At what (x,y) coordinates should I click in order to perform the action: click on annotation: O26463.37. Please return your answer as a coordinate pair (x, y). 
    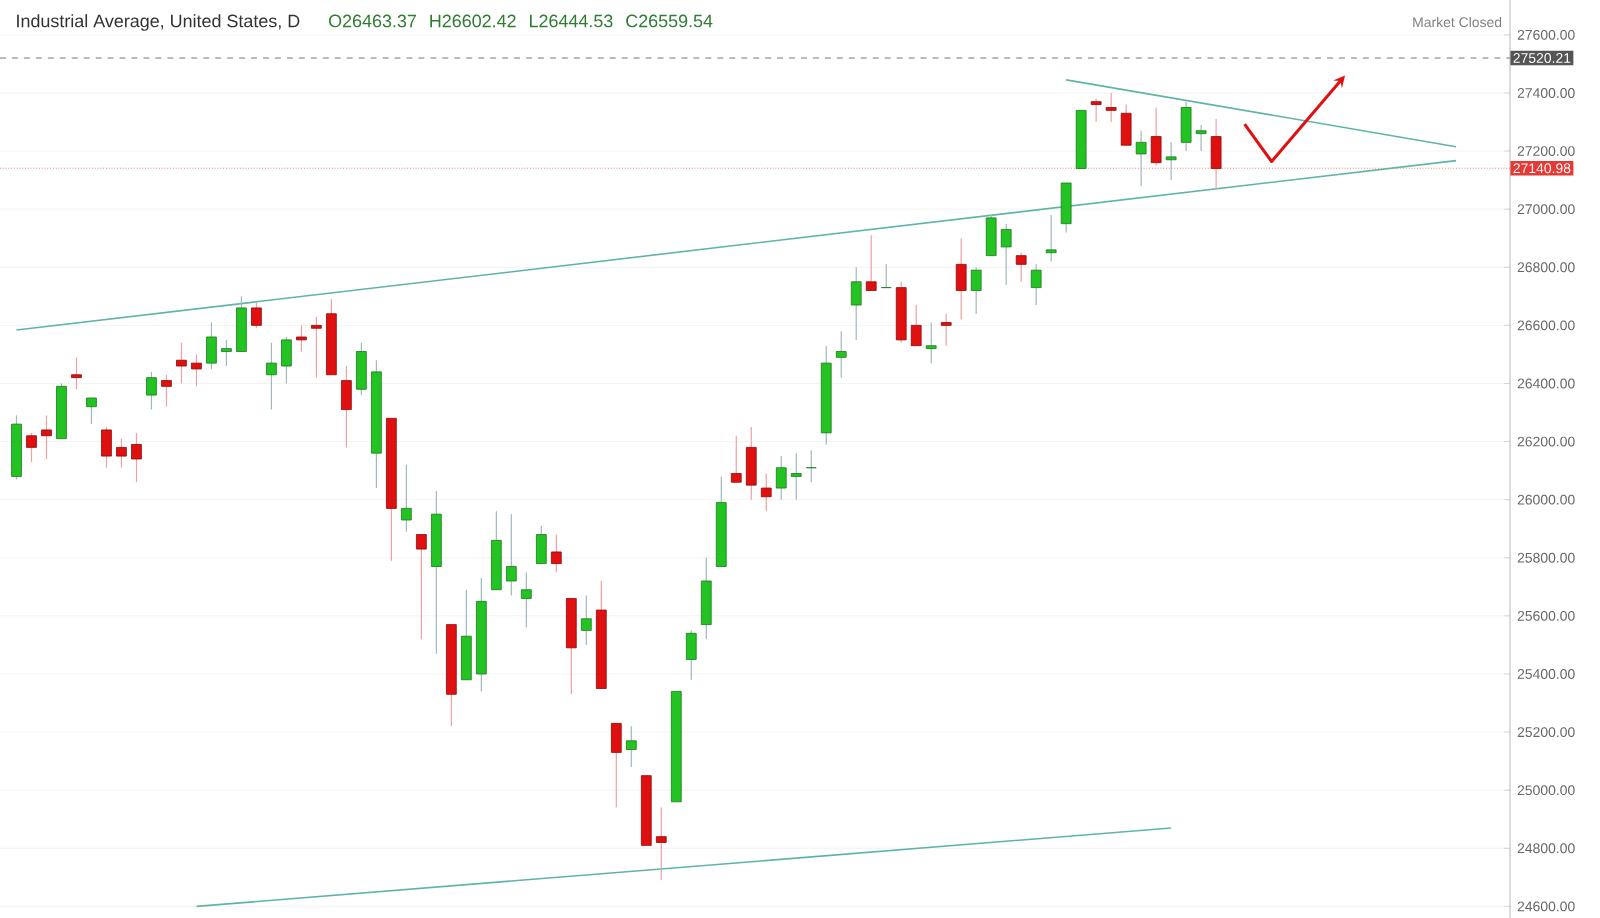
    Looking at the image, I should click on (372, 21).